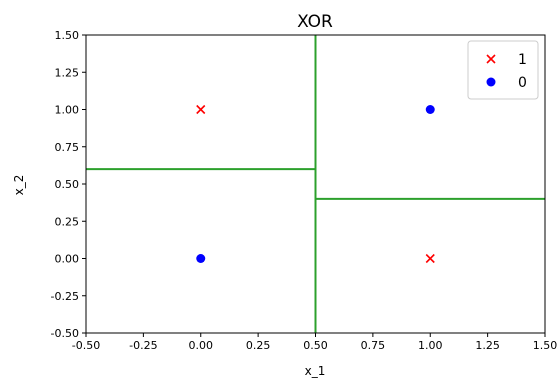 The width and height of the screenshot is (559, 384). What do you see at coordinates (67, 147) in the screenshot?
I see `y-tick-label: 0.75` at bounding box center [67, 147].